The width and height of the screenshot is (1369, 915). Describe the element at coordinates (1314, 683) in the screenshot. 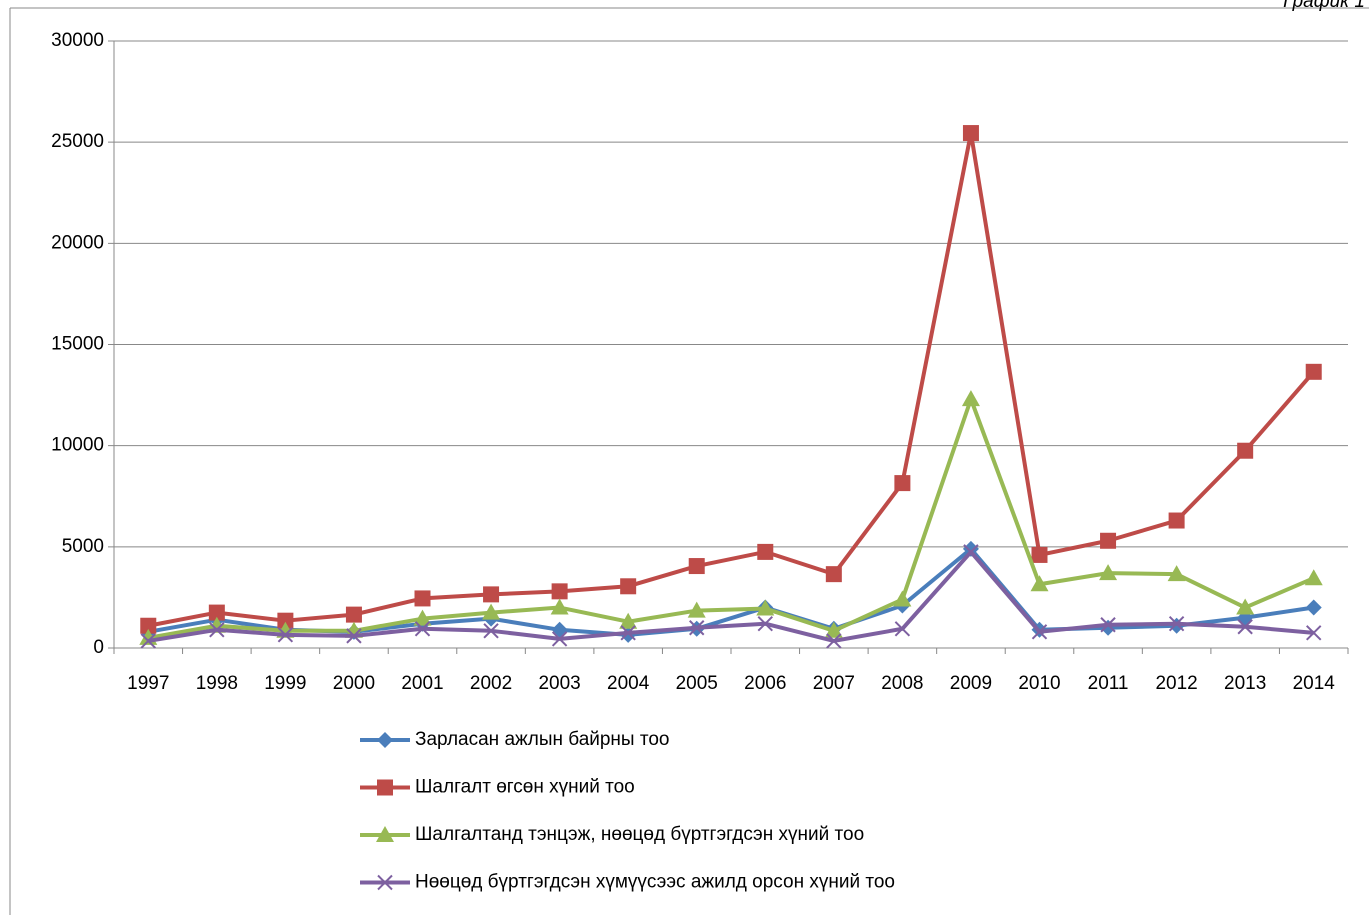

I see `x-tick-label: 2014` at that location.